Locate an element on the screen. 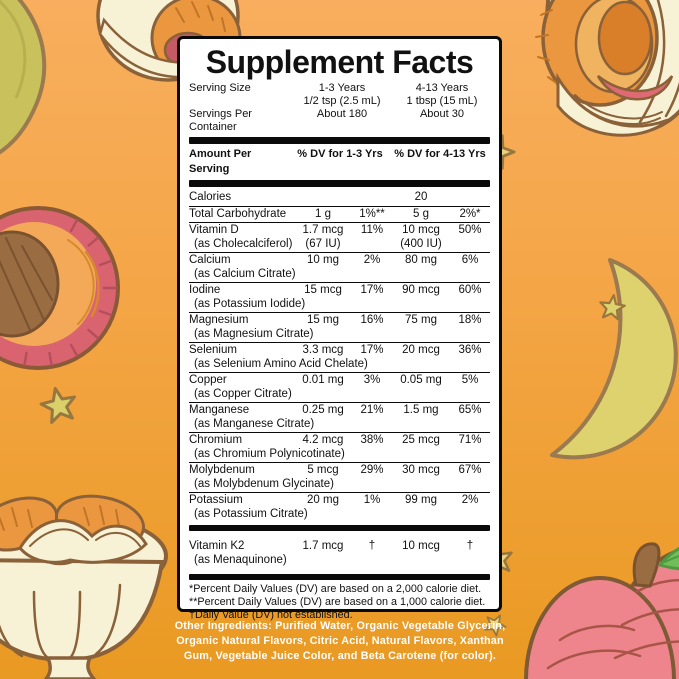 The image size is (679, 679). nutrient-name: Vitamin K2 is located at coordinates (217, 546).